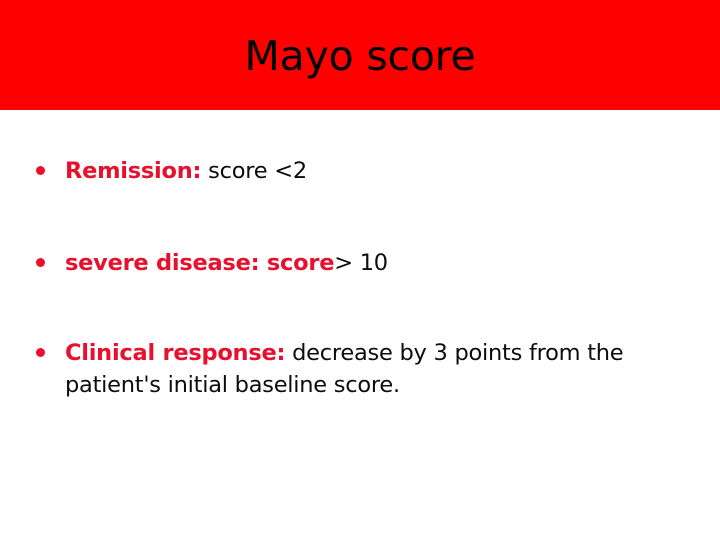 The width and height of the screenshot is (720, 540). I want to click on list-item: Remission: score <2, so click(366, 171).